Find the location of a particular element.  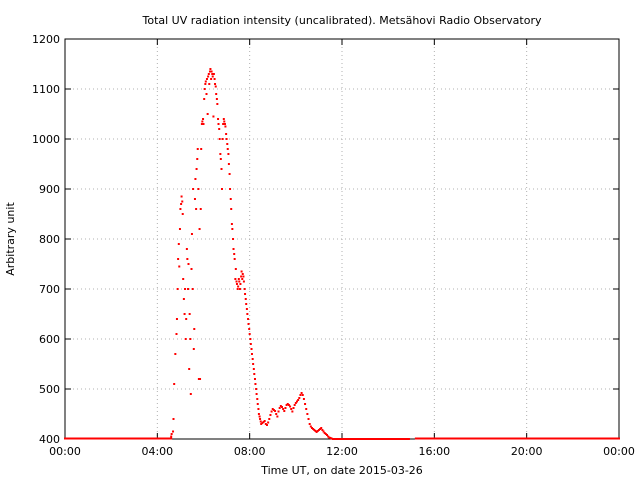

x-tick-label: 12:00 is located at coordinates (342, 451).